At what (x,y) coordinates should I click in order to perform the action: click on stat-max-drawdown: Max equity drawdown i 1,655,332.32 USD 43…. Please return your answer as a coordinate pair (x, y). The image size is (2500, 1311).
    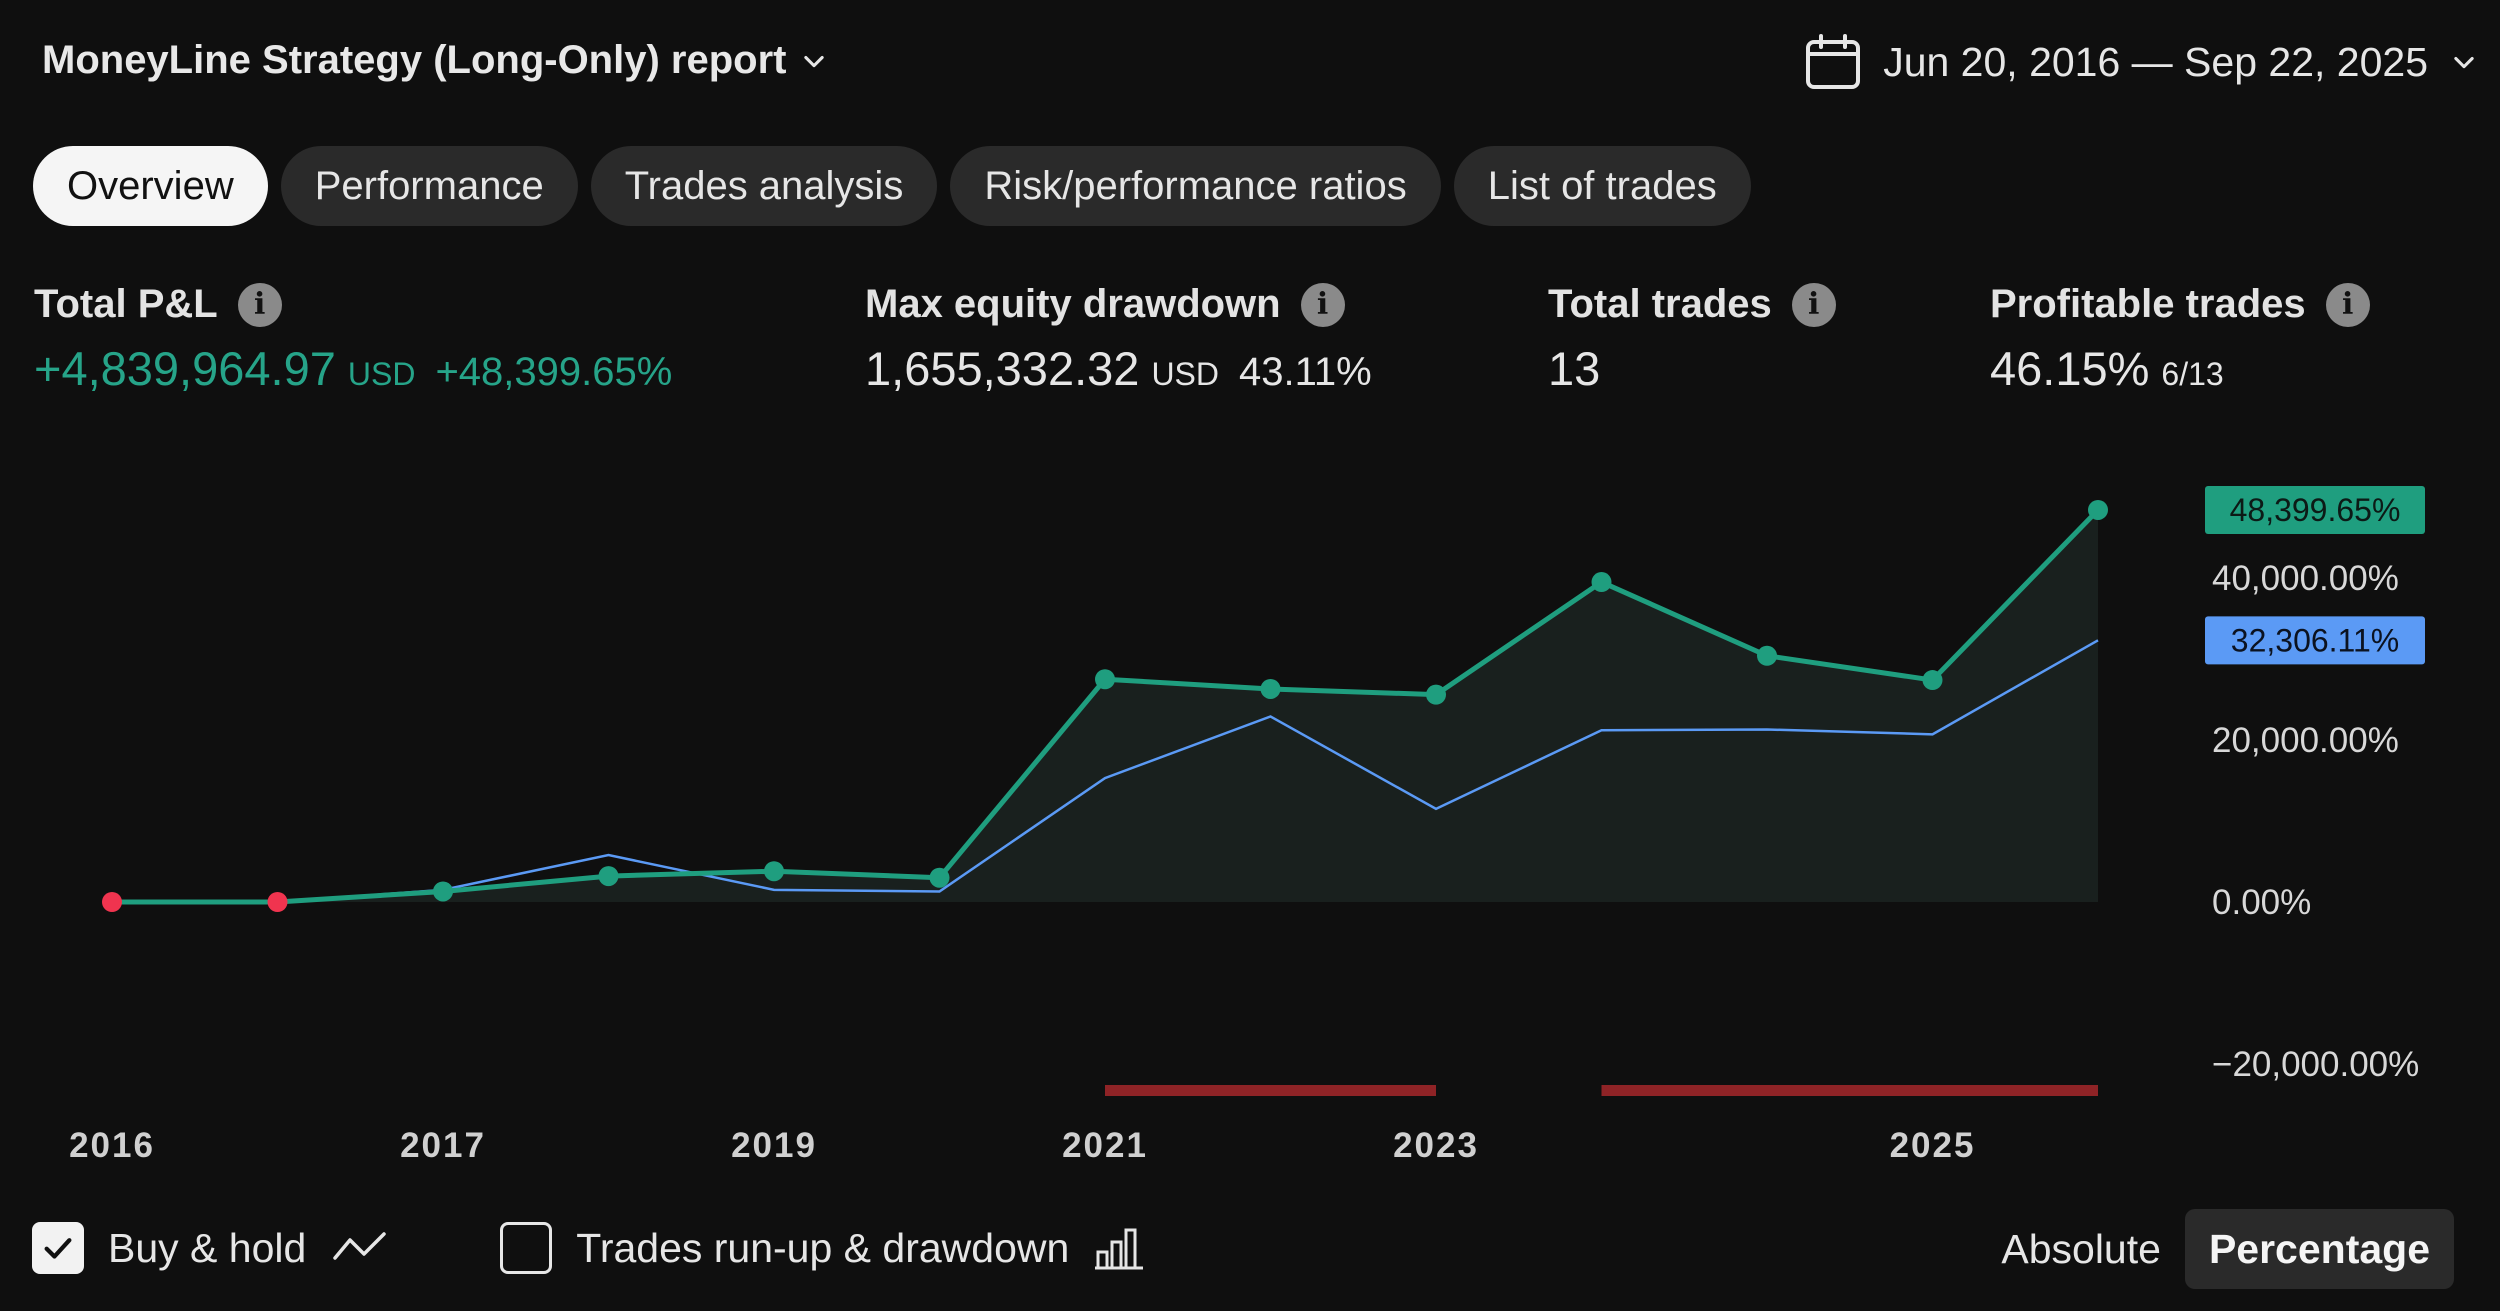
    Looking at the image, I should click on (1118, 339).